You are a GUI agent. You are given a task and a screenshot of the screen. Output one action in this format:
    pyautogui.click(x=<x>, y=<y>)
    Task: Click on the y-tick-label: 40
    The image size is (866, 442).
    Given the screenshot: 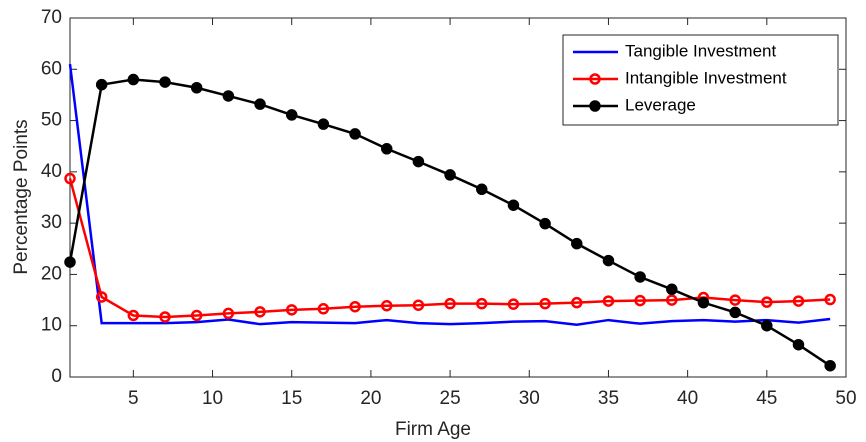 What is the action you would take?
    pyautogui.click(x=51, y=171)
    